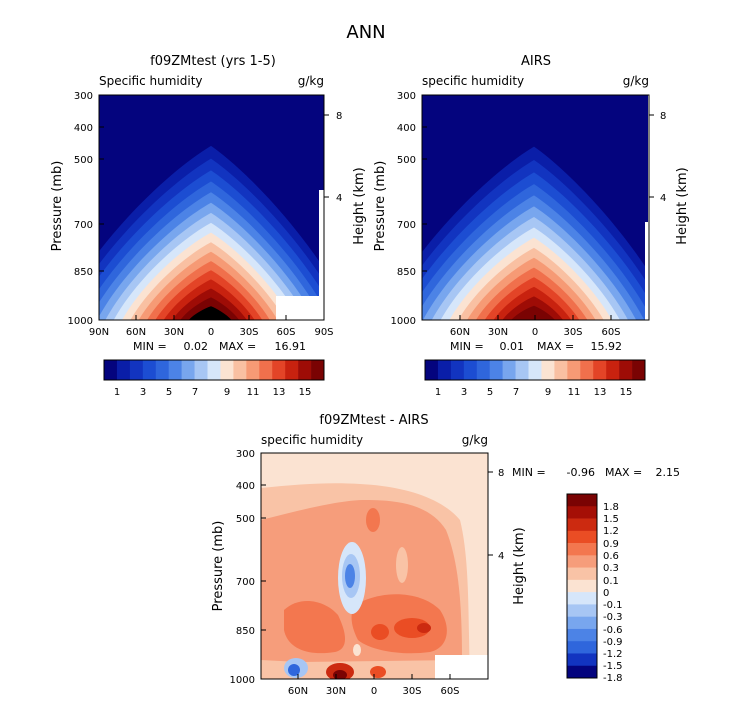 The height and width of the screenshot is (702, 733). I want to click on colorbar-label: 1, so click(438, 392).